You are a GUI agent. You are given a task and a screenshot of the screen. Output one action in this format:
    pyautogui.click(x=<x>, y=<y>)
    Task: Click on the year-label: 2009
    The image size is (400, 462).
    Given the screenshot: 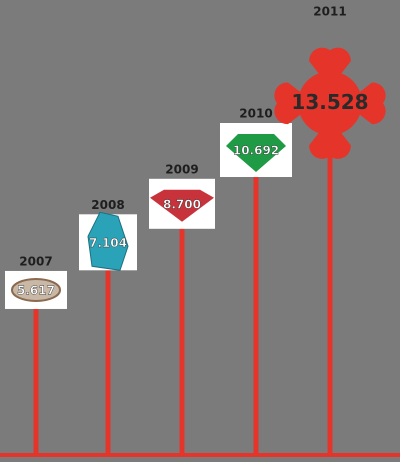 What is the action you would take?
    pyautogui.click(x=181, y=169)
    